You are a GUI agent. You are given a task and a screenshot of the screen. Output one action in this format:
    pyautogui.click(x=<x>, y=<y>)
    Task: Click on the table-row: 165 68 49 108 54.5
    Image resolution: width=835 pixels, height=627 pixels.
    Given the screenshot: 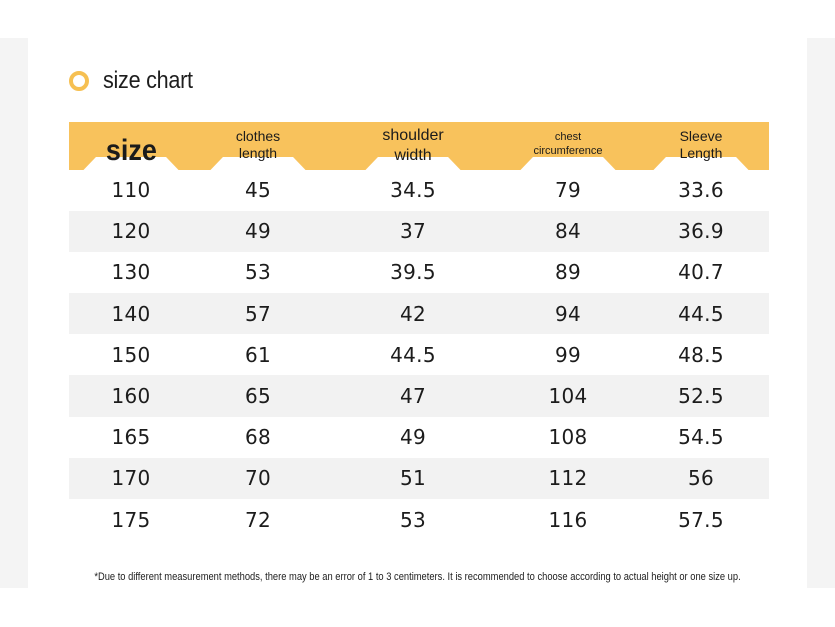 What is the action you would take?
    pyautogui.click(x=419, y=437)
    